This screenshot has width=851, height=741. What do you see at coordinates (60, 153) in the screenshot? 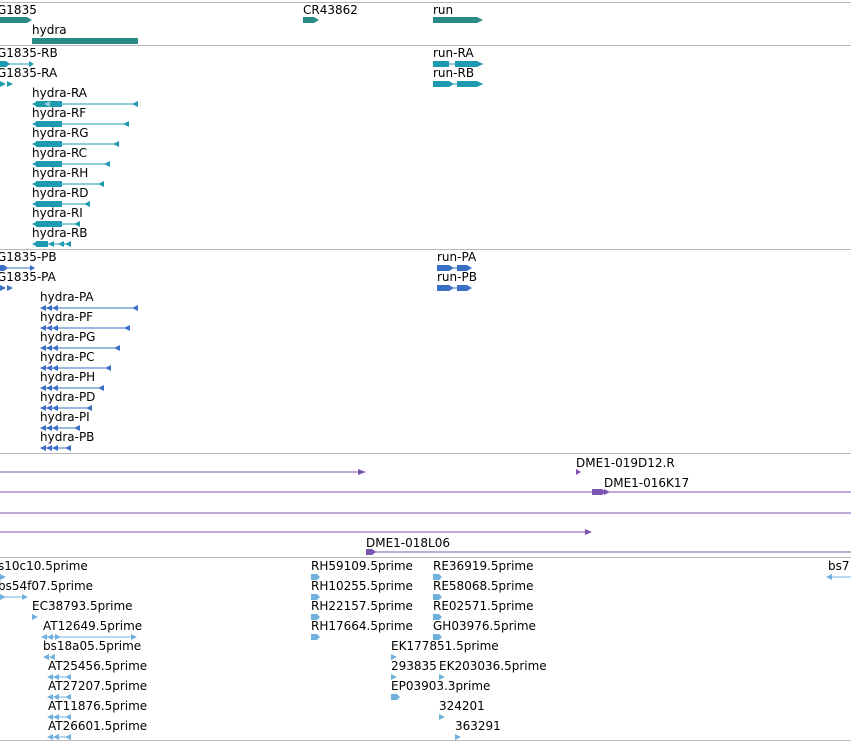
I see `feature-label: hydra-RC` at bounding box center [60, 153].